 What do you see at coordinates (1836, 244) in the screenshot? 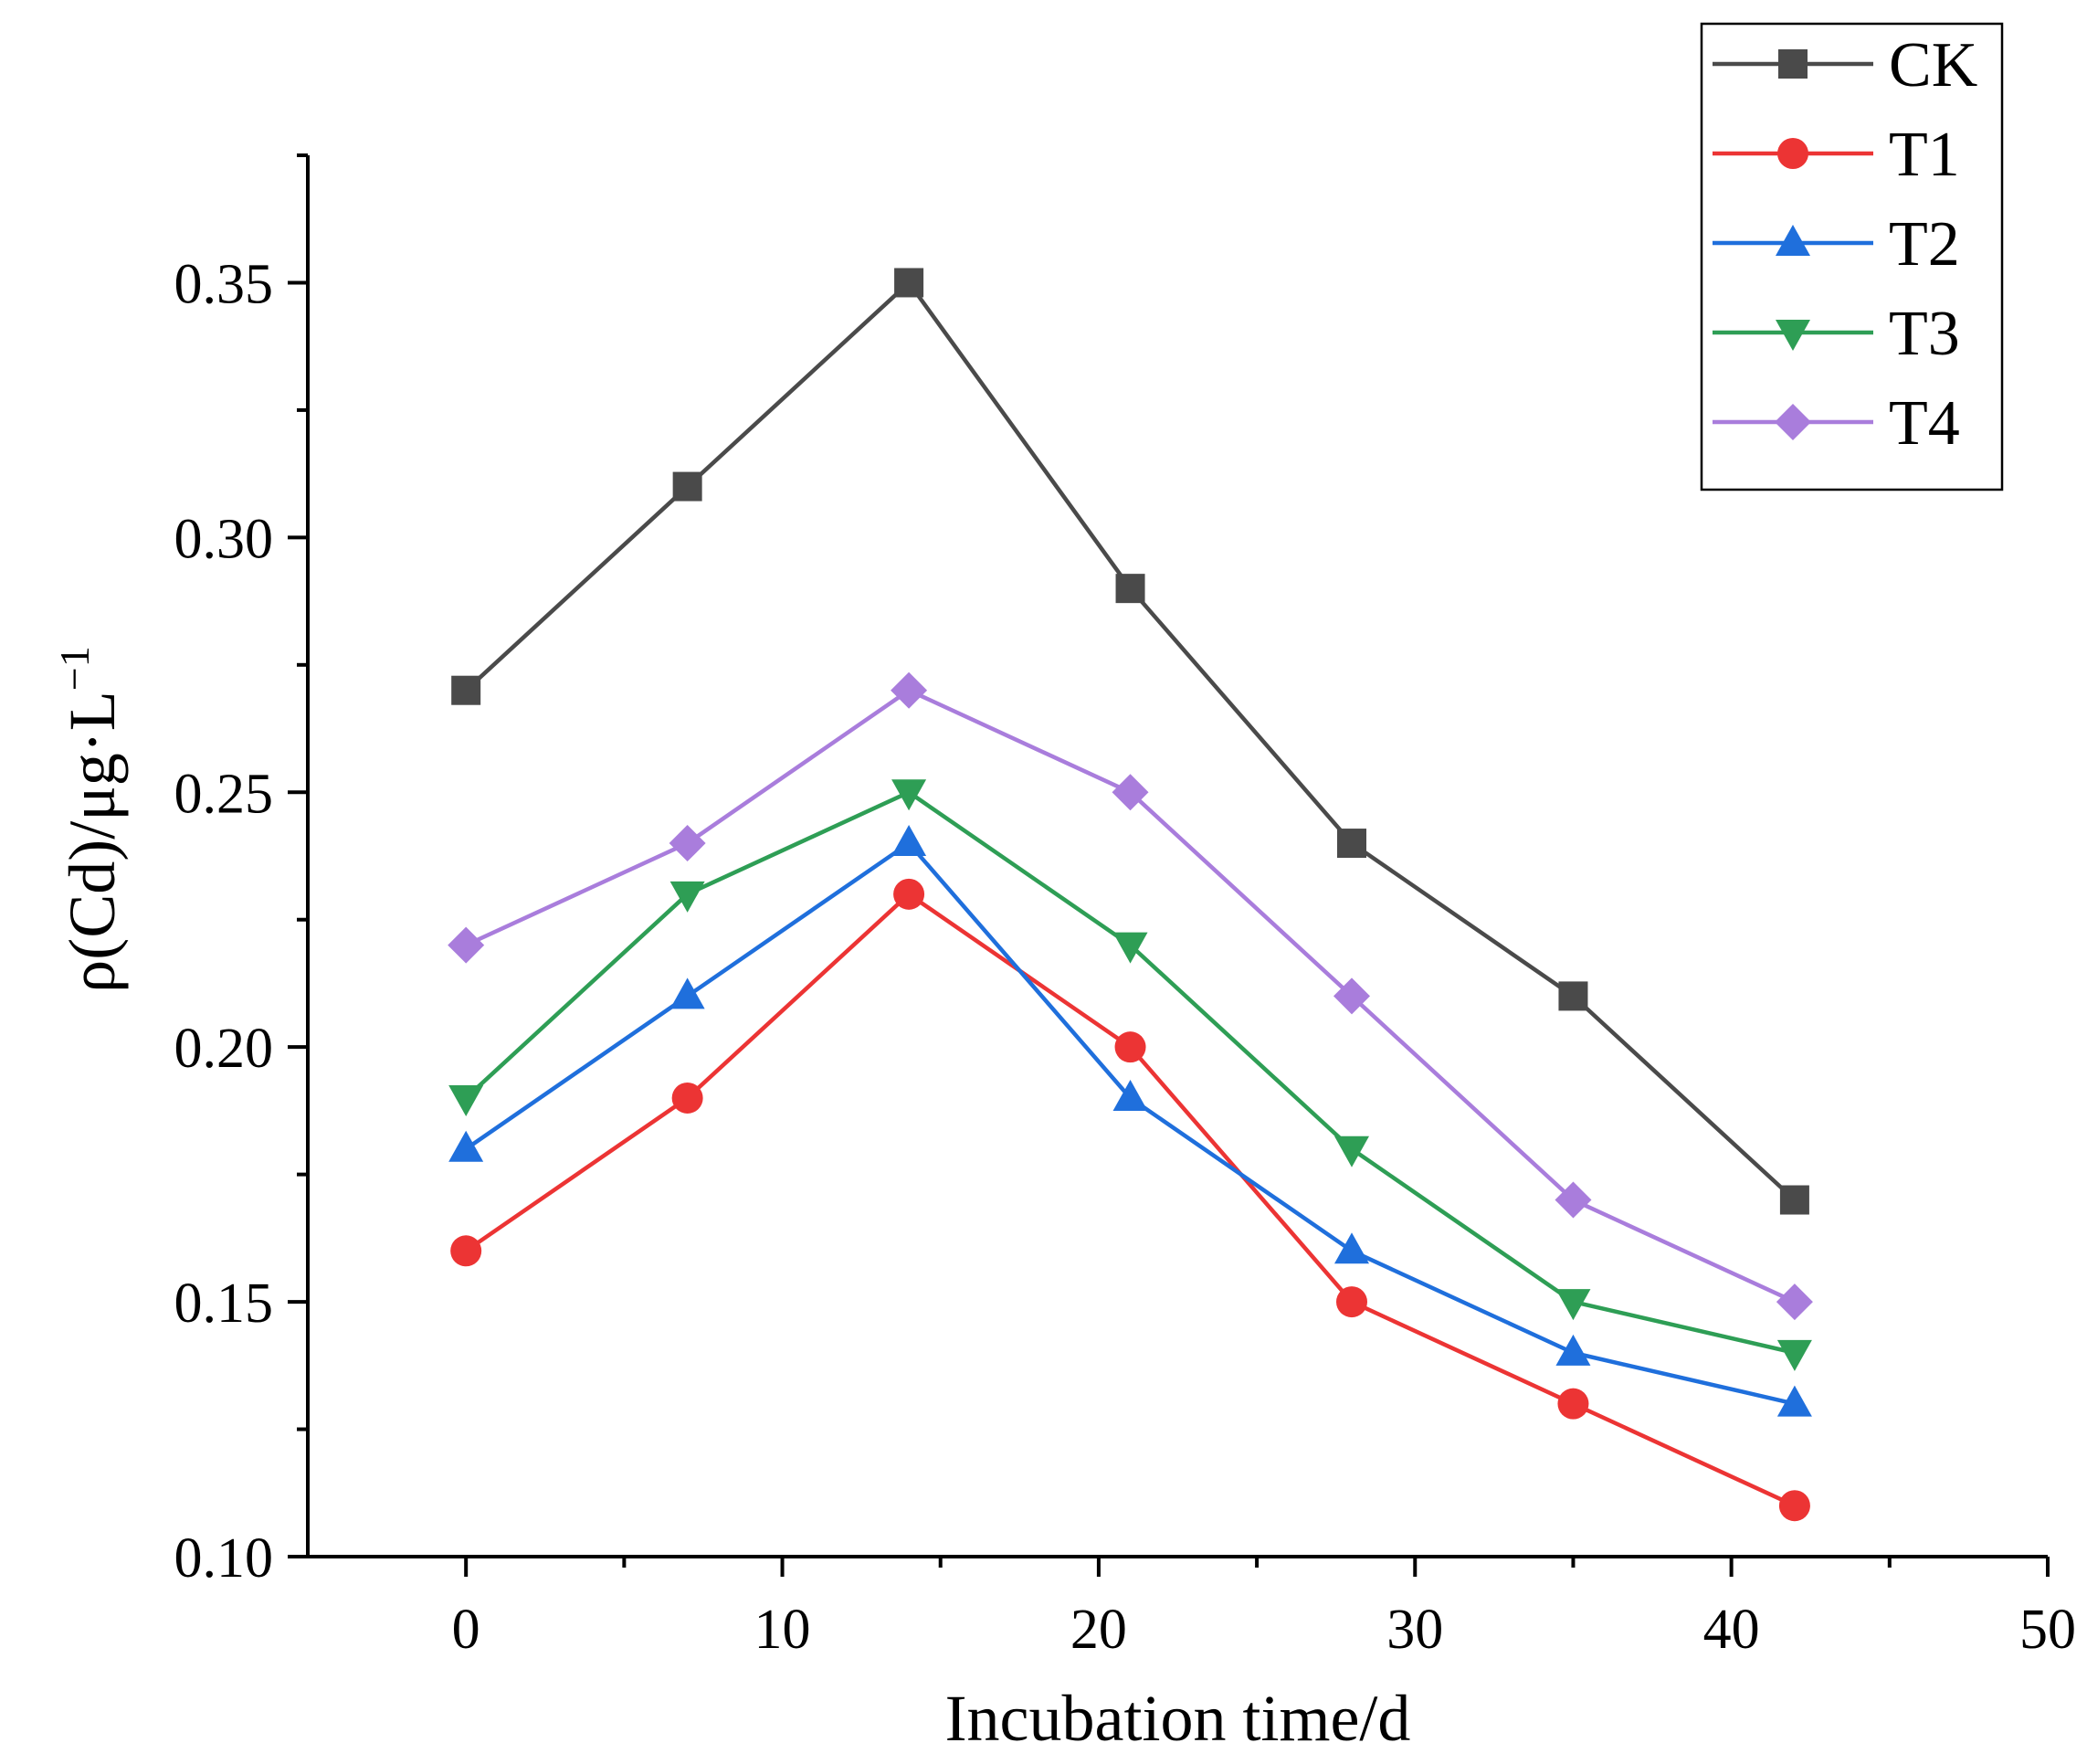
I see `legend-item-t2: T2` at bounding box center [1836, 244].